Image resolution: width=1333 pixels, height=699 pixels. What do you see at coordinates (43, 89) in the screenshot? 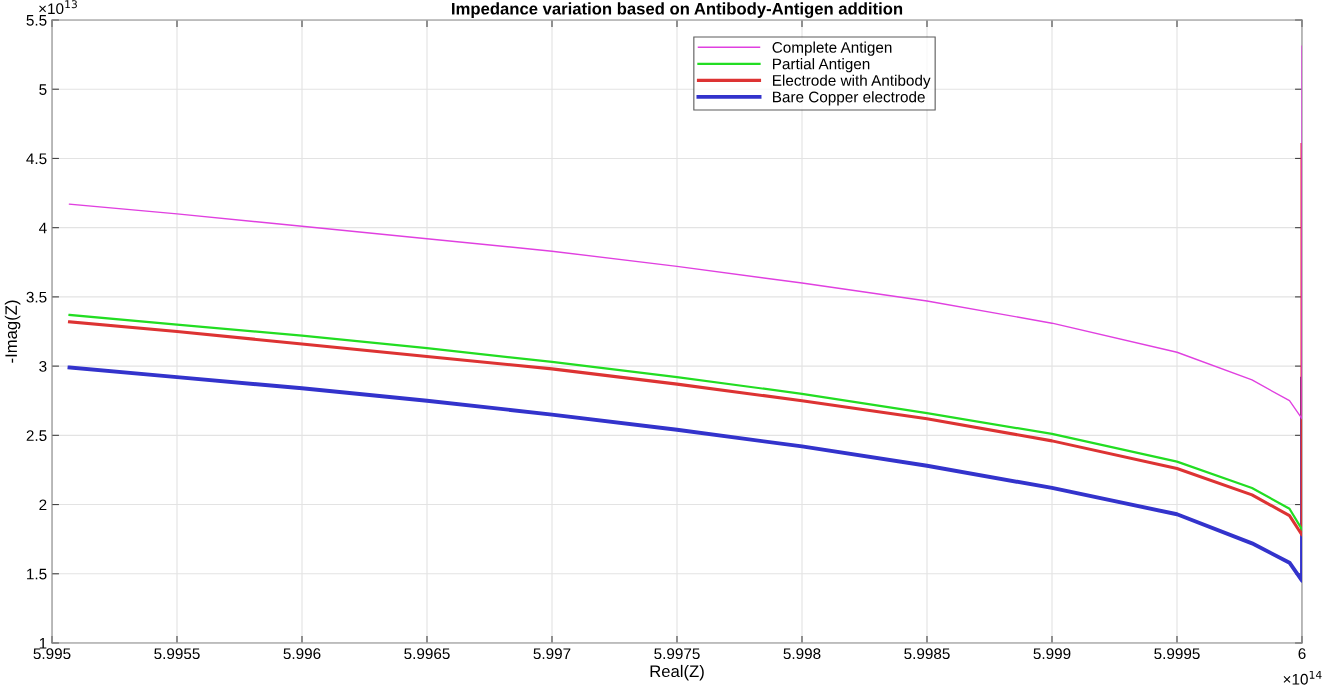
I see `y-tick-label: 5` at bounding box center [43, 89].